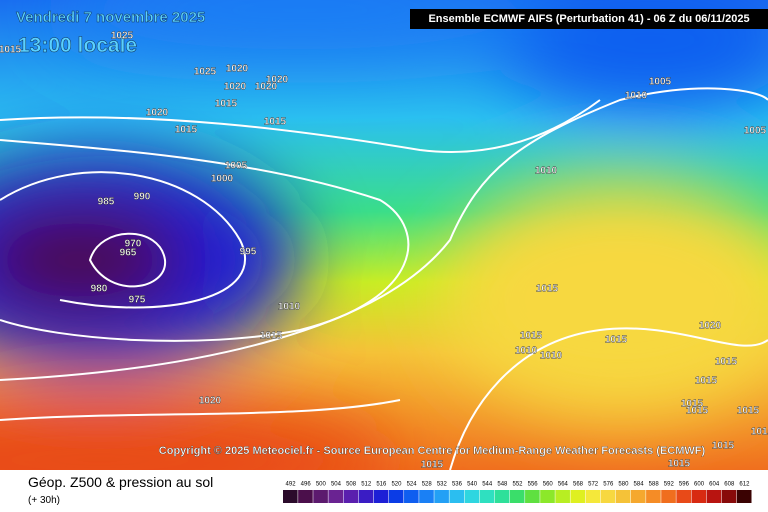 The width and height of the screenshot is (768, 512). What do you see at coordinates (306, 485) in the screenshot?
I see `legend-label: 496` at bounding box center [306, 485].